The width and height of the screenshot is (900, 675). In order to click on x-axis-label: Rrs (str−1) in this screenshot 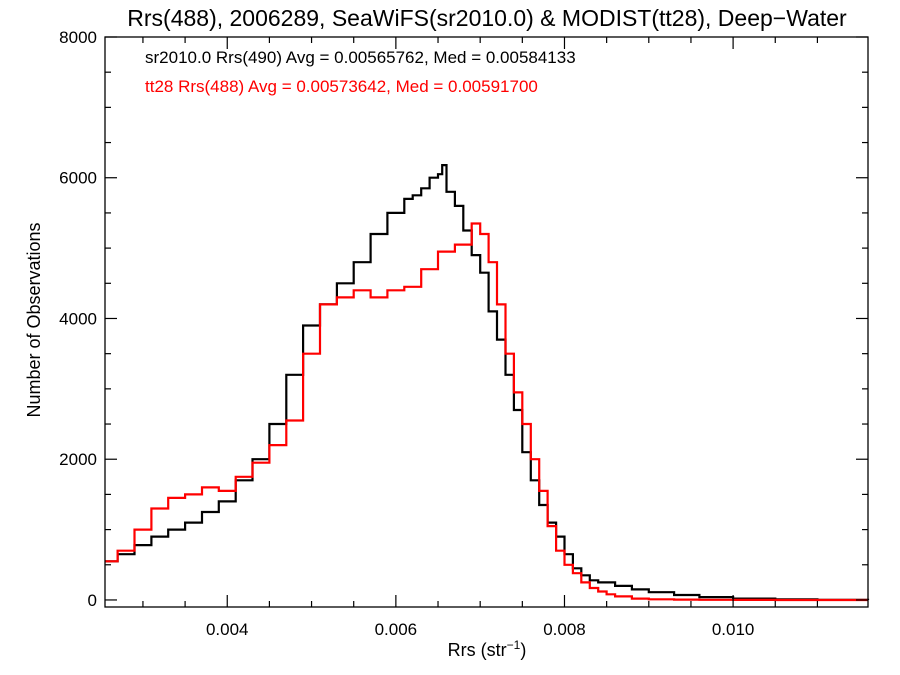, I will do `click(487, 649)`.